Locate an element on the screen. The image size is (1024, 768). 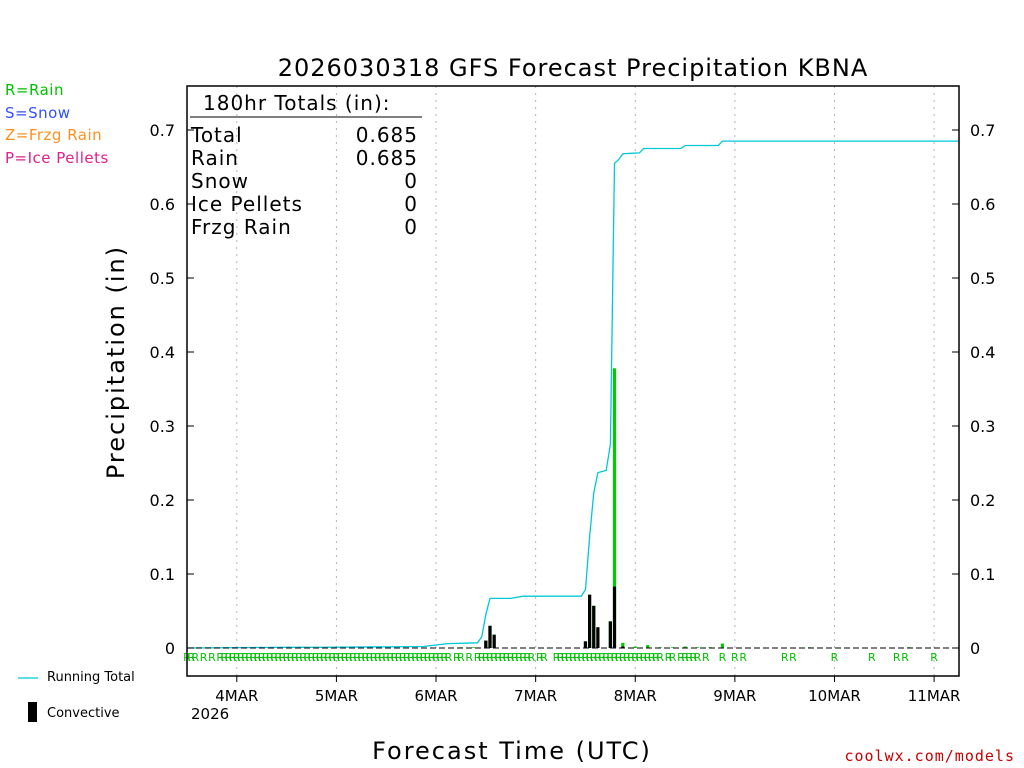
precip-type-mark-85: R is located at coordinates (577, 657).